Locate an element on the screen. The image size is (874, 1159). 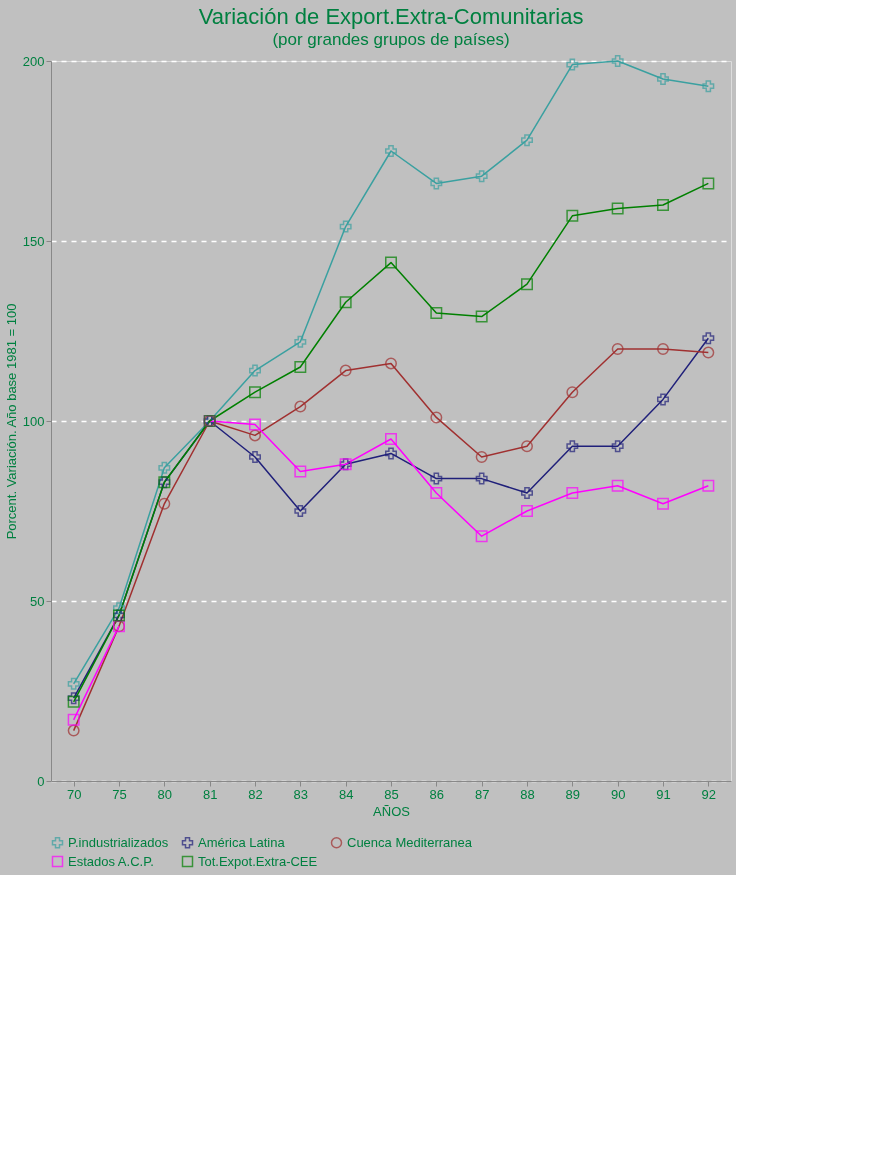
y-tick-label: 200 is located at coordinates (33, 61).